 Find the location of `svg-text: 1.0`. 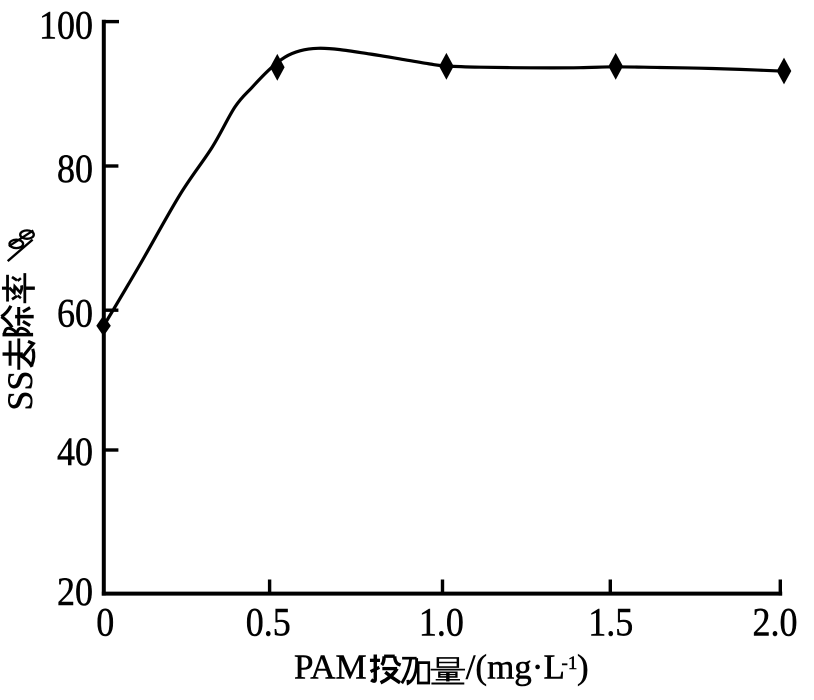

svg-text: 1.0 is located at coordinates (441, 623).